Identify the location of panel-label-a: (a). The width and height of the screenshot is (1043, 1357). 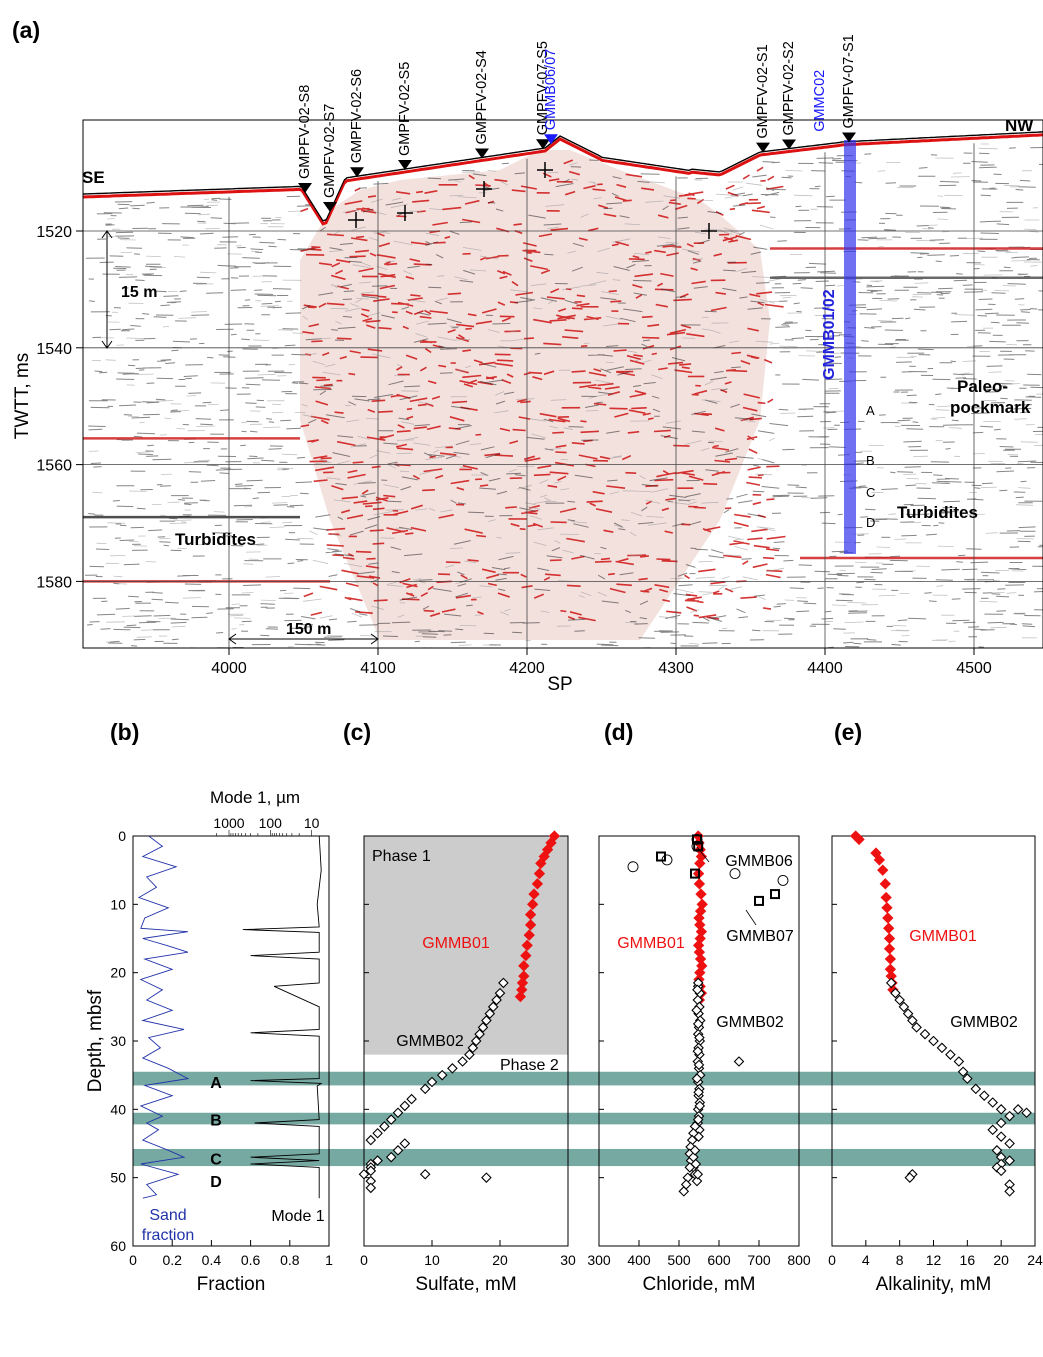
(26, 30).